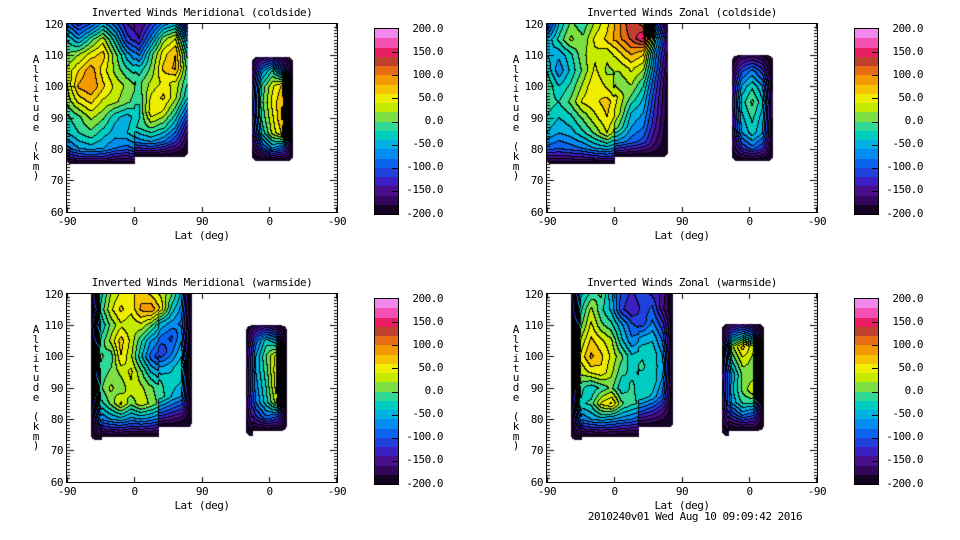  I want to click on y-axis-title-char: k, so click(36, 426).